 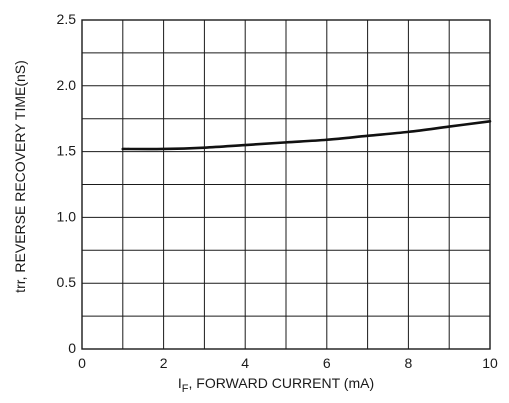 I want to click on x-axis-label: IF, FORWARD CURRENT (mA), so click(x=276, y=385).